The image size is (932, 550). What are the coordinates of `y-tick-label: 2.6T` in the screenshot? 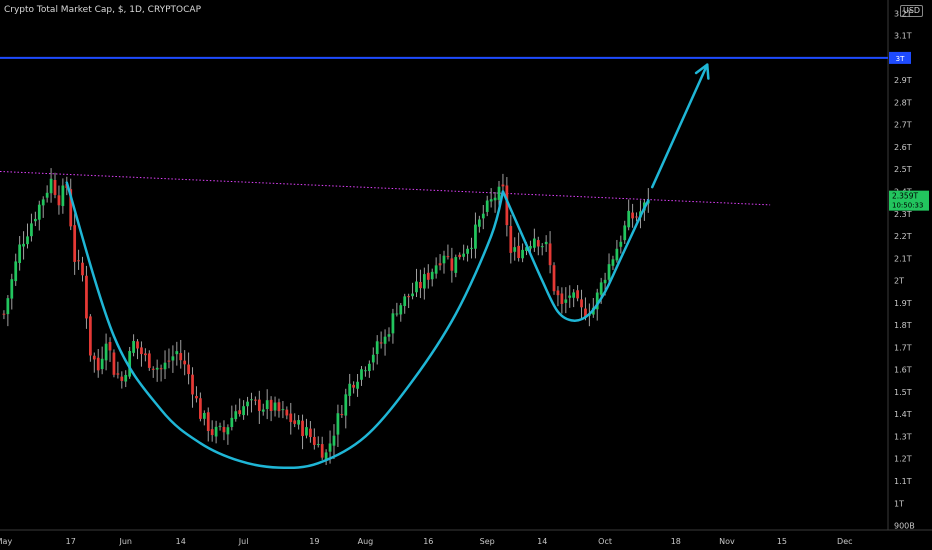 It's located at (903, 147).